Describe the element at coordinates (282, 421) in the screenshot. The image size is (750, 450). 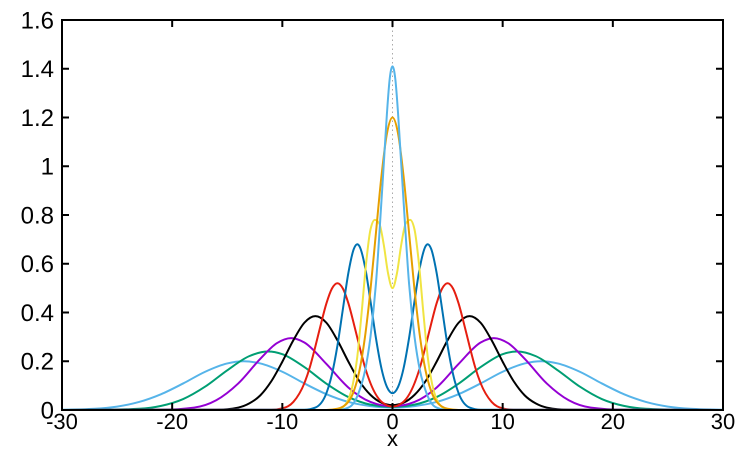
I see `x-tick-label: -10` at that location.